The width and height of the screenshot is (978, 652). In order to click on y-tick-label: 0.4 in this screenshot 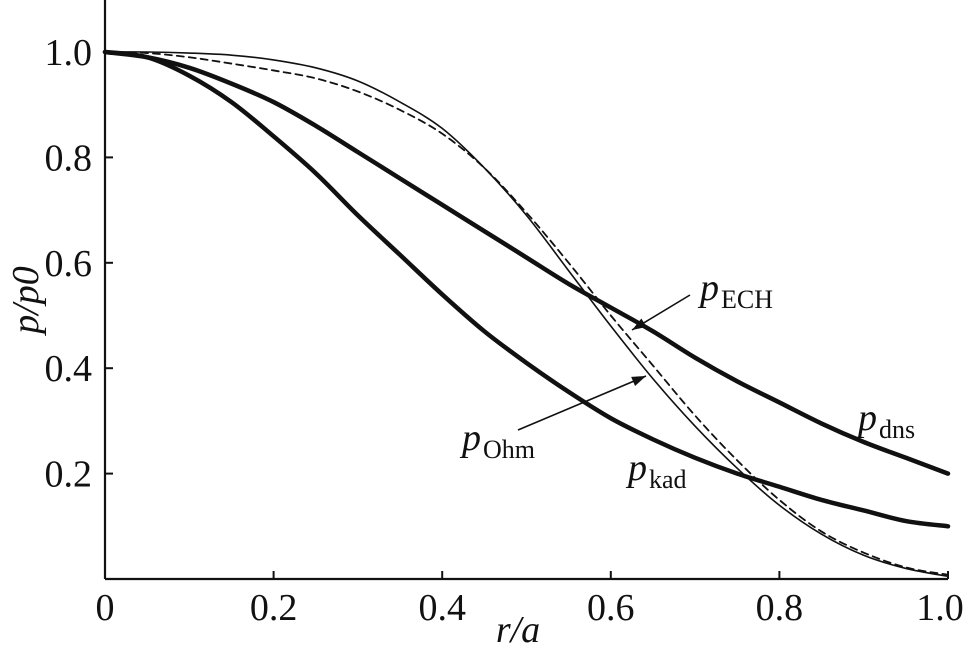, I will do `click(69, 369)`.